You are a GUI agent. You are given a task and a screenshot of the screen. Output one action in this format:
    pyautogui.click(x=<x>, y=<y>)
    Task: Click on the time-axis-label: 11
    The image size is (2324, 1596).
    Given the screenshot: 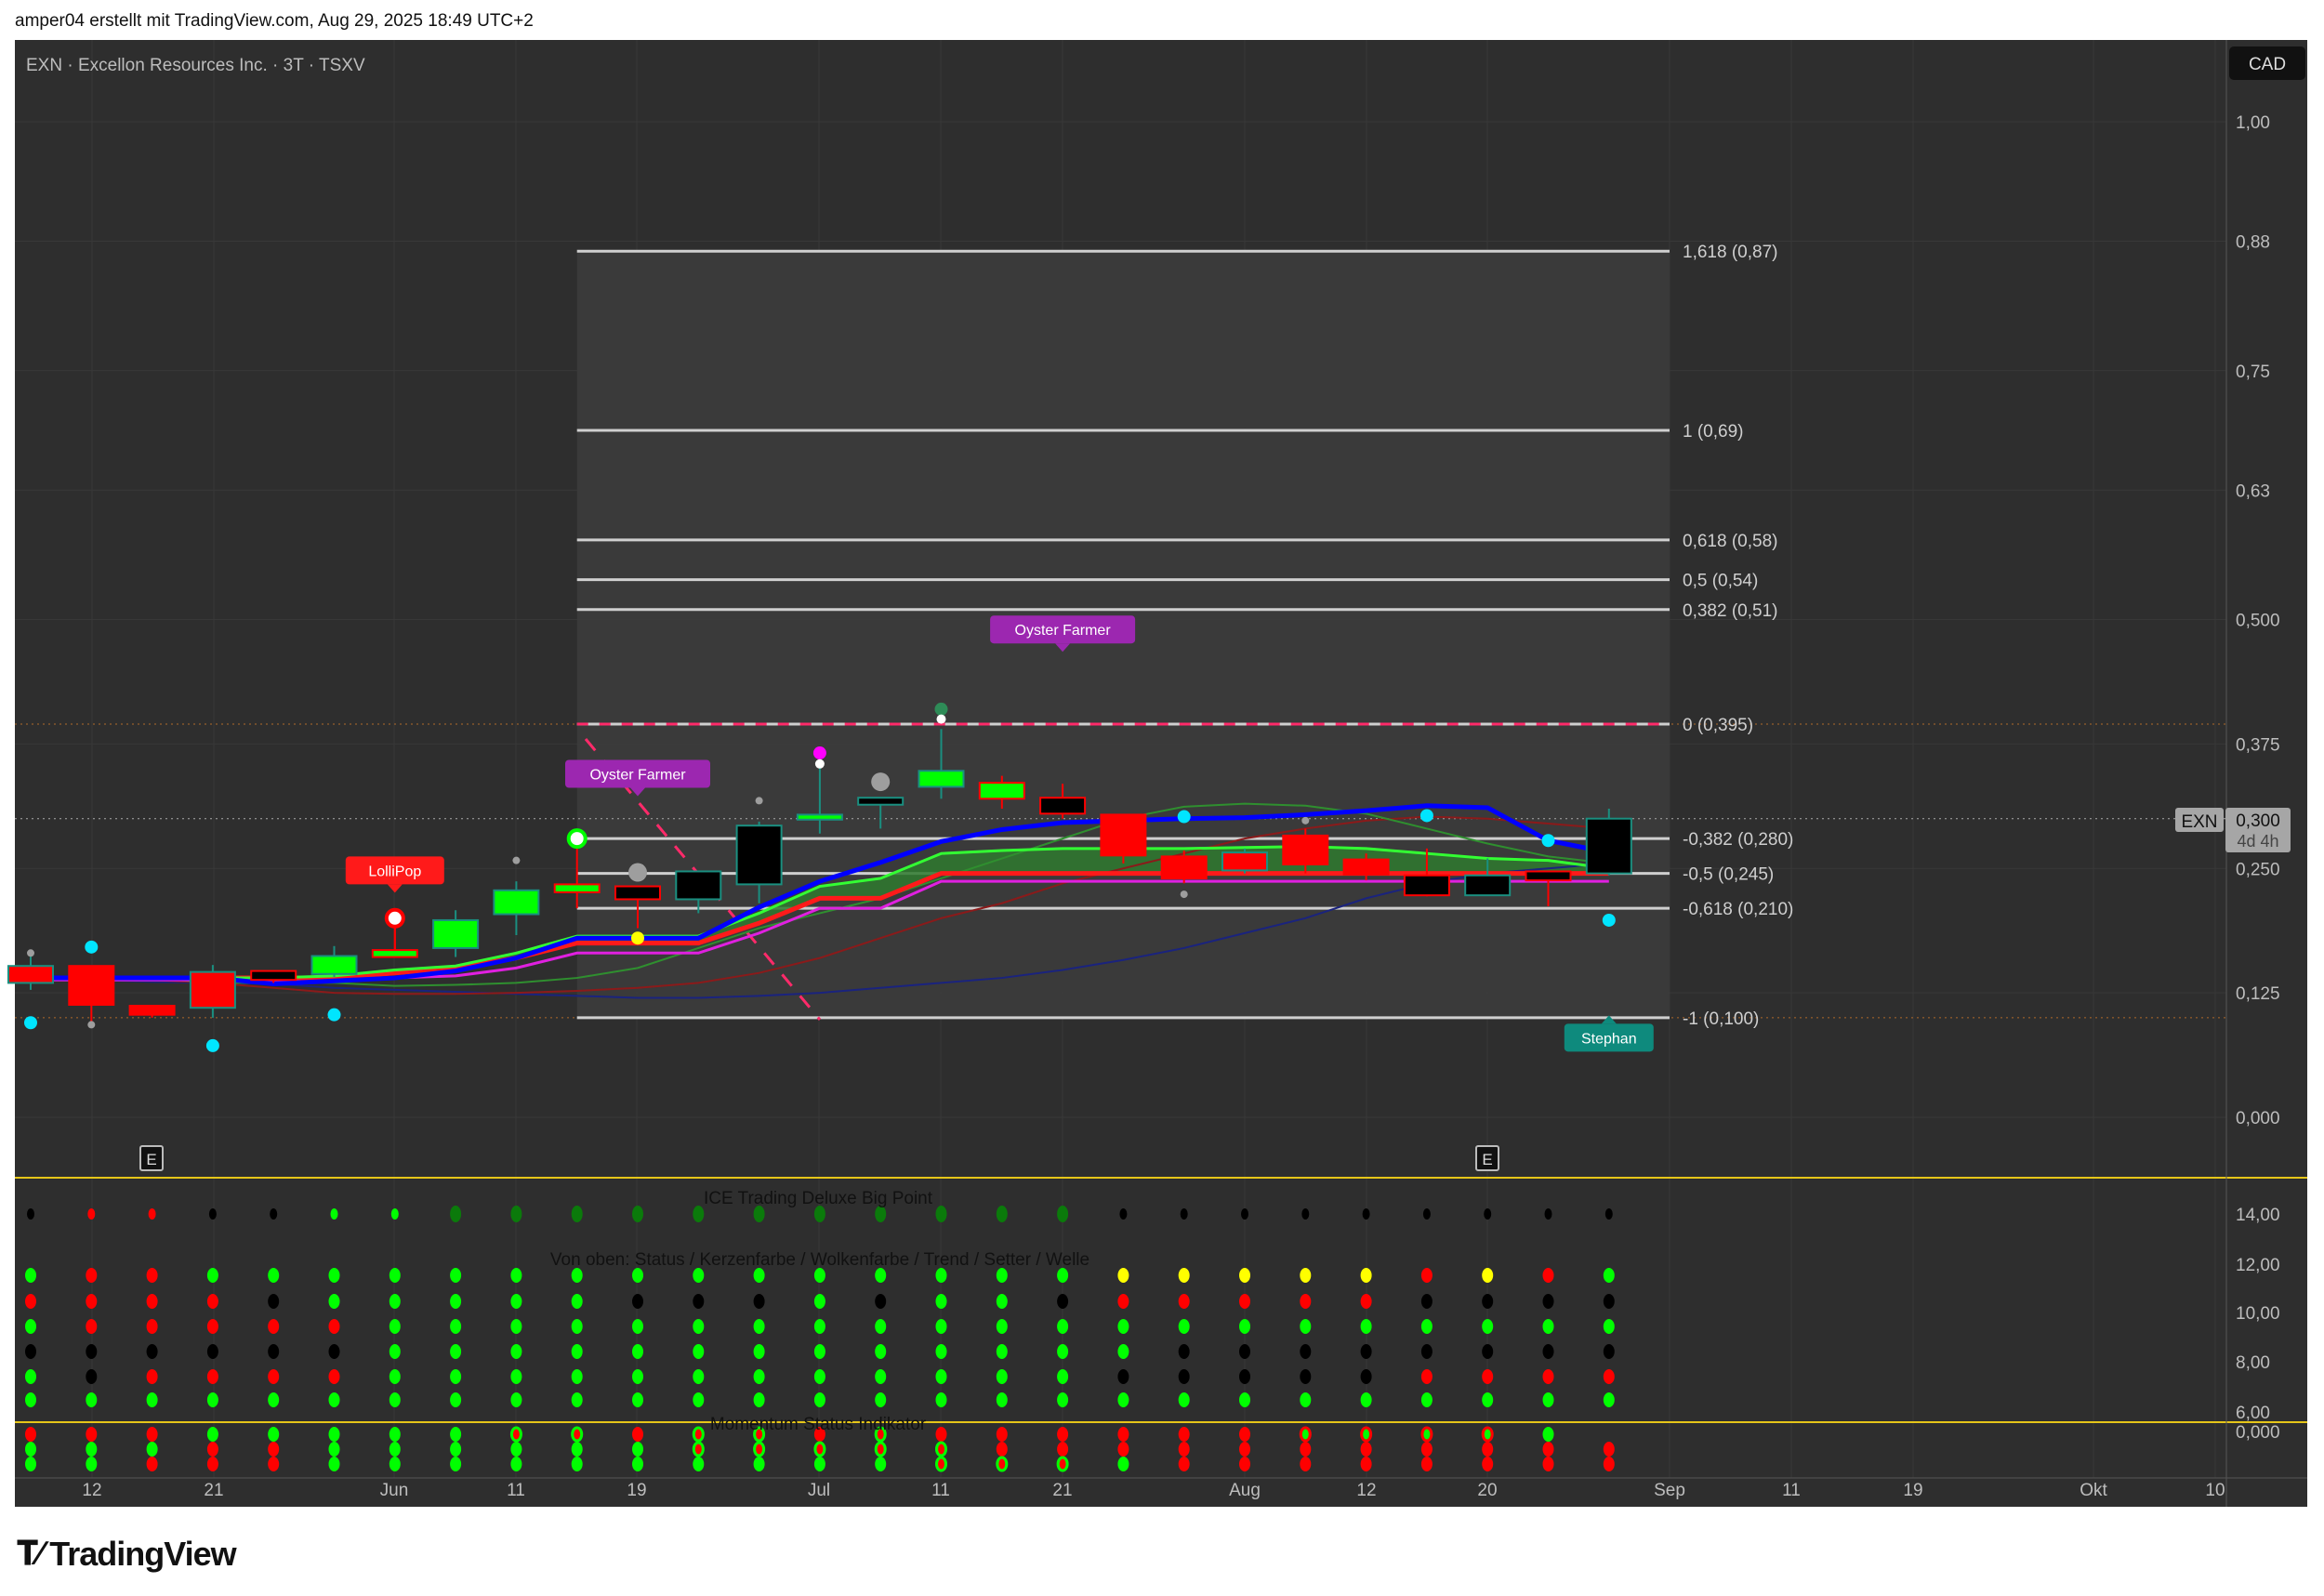 What is the action you would take?
    pyautogui.click(x=516, y=1491)
    